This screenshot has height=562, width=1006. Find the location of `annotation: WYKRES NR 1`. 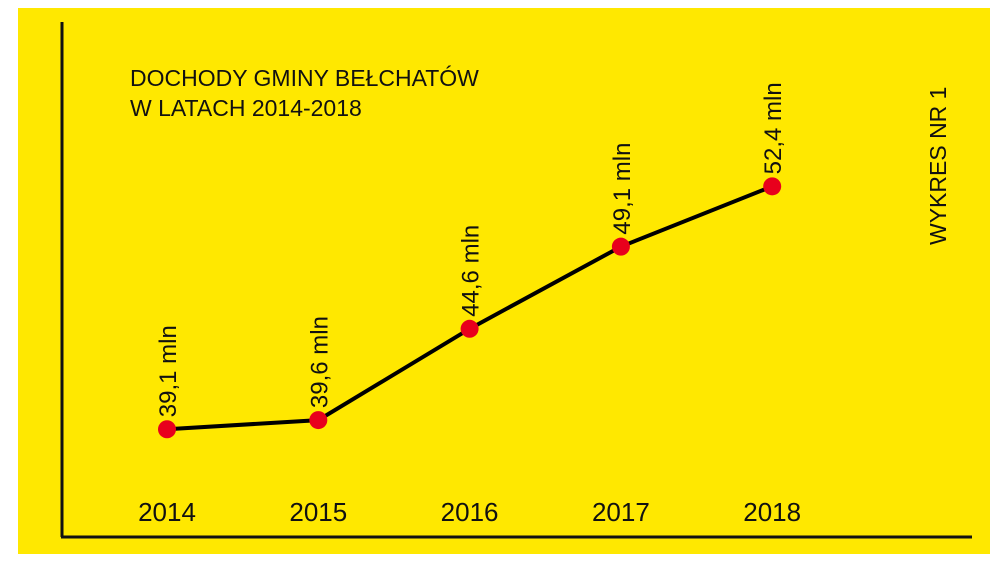

annotation: WYKRES NR 1 is located at coordinates (938, 166).